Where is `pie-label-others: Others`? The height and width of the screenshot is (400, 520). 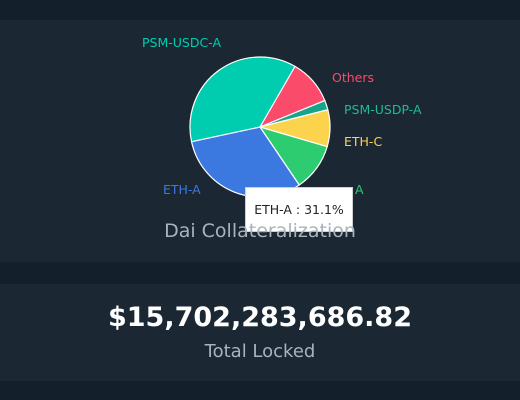 pie-label-others: Others is located at coordinates (353, 77).